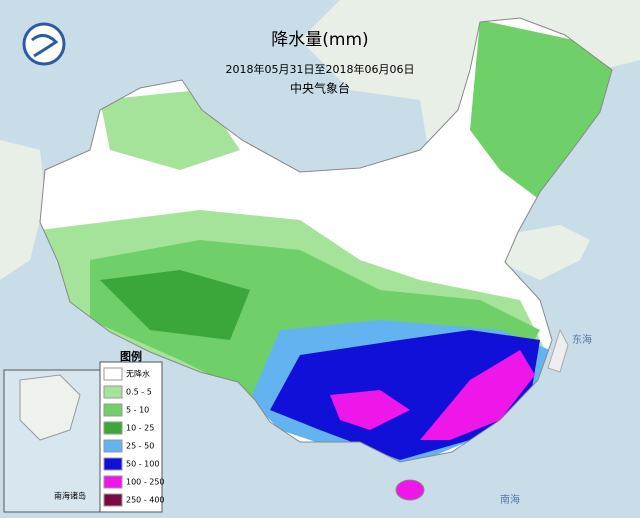 The width and height of the screenshot is (640, 518). I want to click on source: 中央气象台, so click(320, 88).